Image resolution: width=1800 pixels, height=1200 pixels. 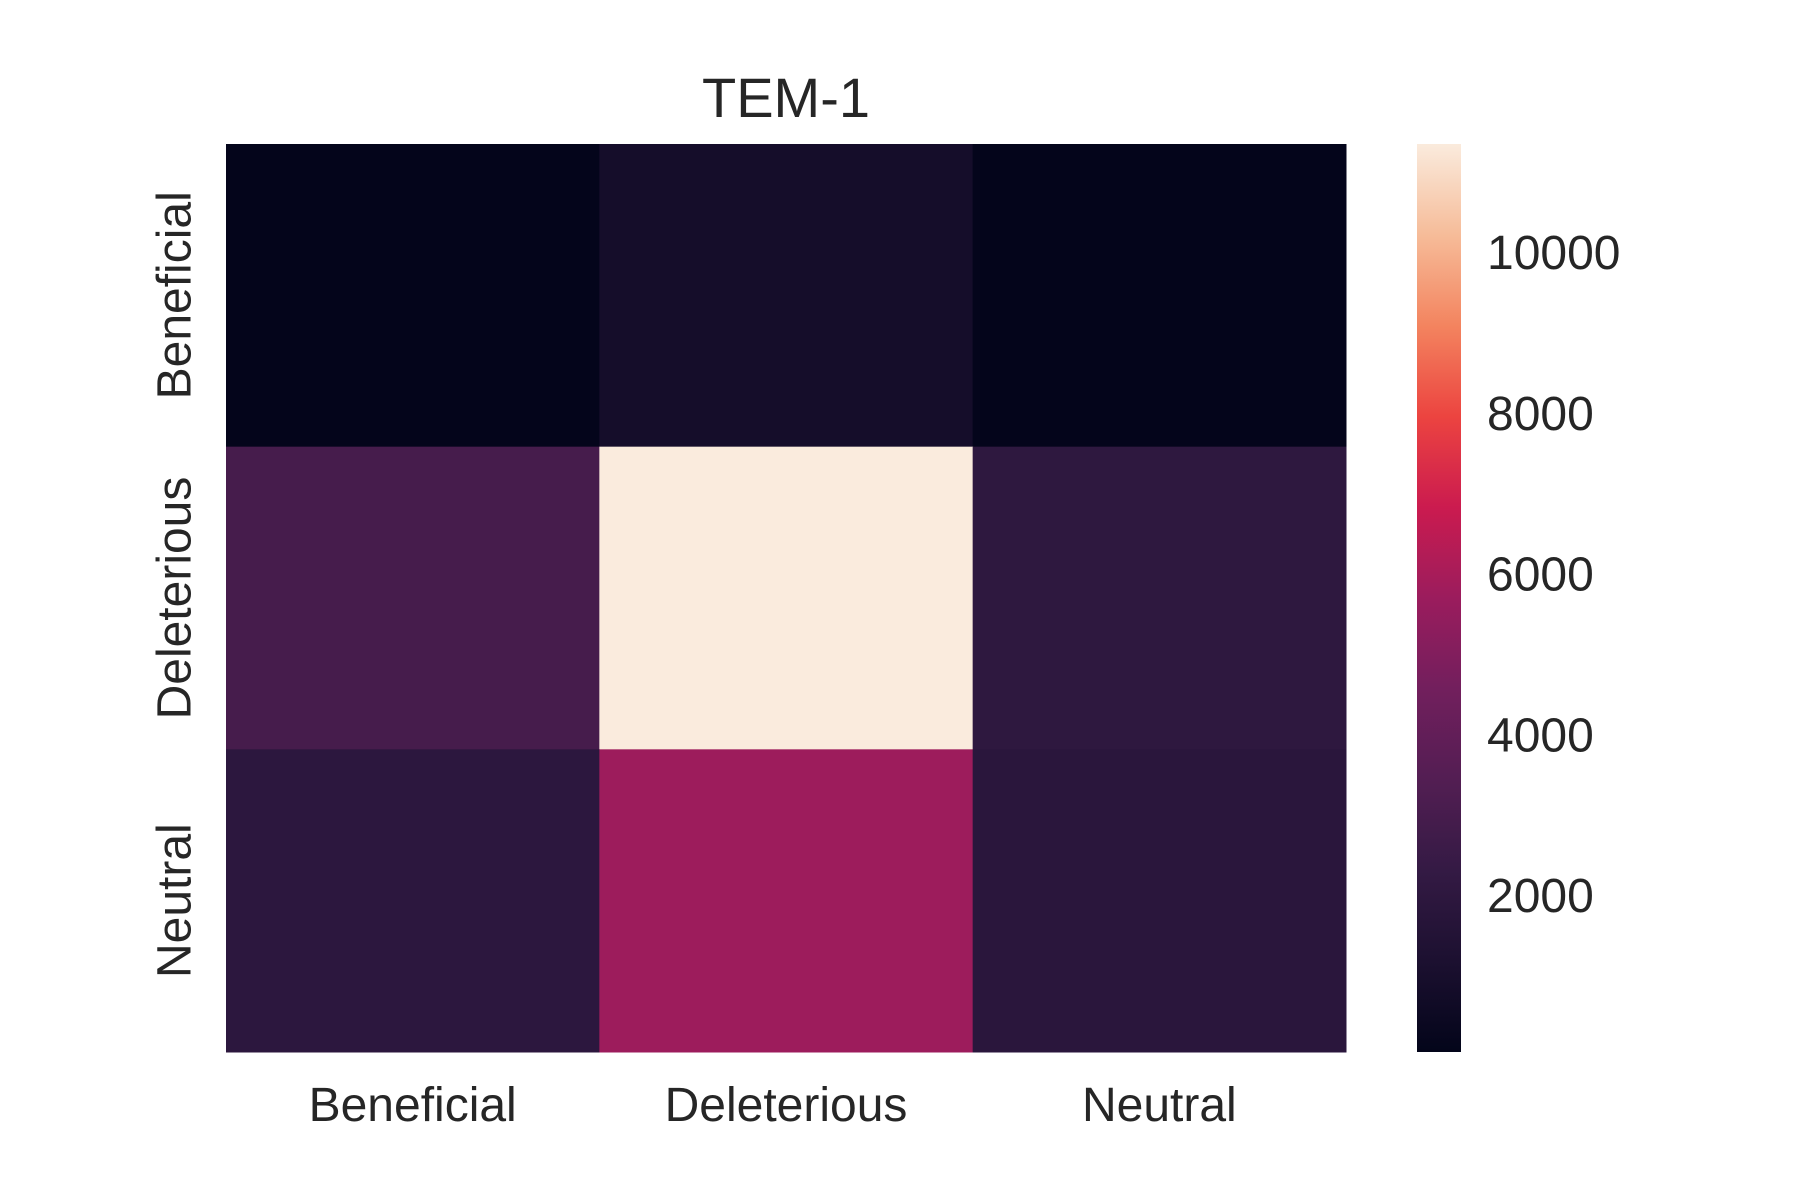 What do you see at coordinates (175, 900) in the screenshot?
I see `y-tick-label: Neutral` at bounding box center [175, 900].